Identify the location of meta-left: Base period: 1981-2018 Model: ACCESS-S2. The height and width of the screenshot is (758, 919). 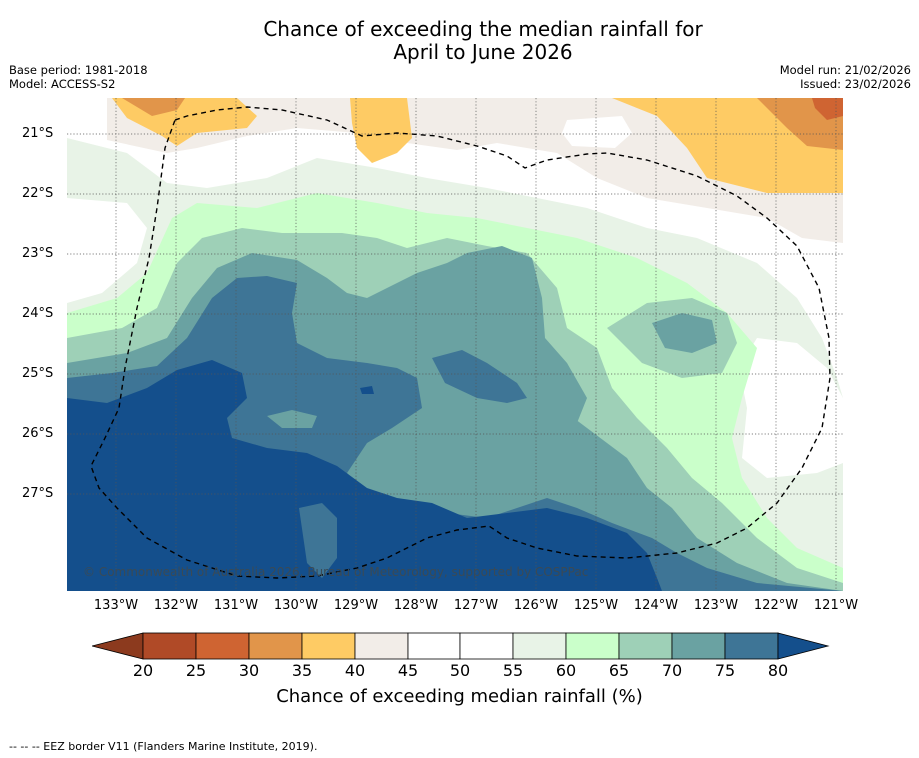
(78, 77).